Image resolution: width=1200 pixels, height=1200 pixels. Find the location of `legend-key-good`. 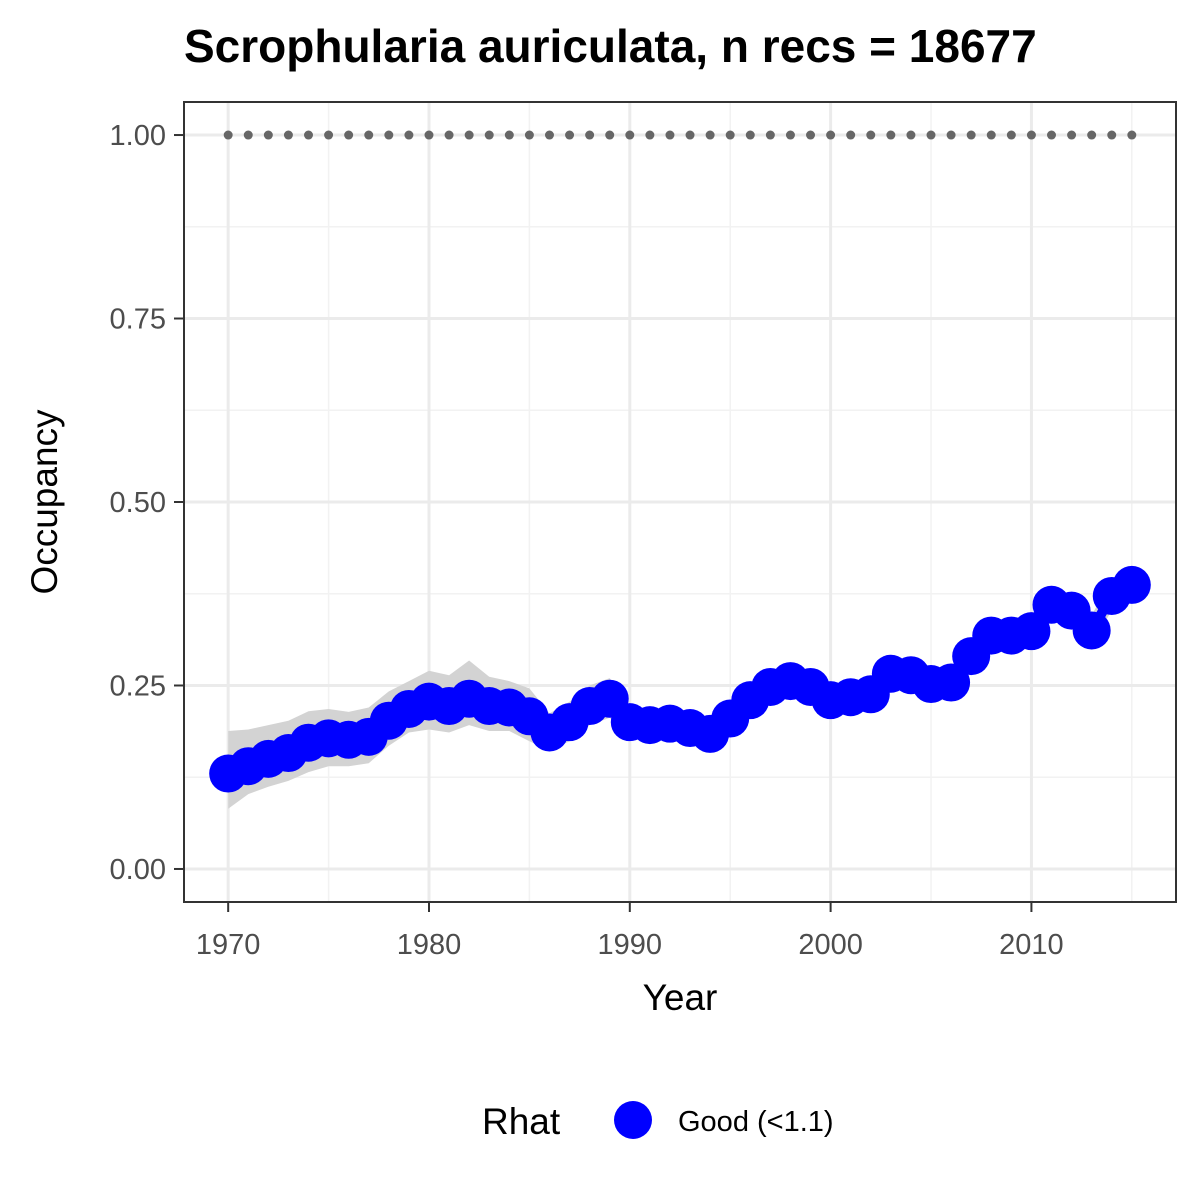

legend-key-good is located at coordinates (633, 1120).